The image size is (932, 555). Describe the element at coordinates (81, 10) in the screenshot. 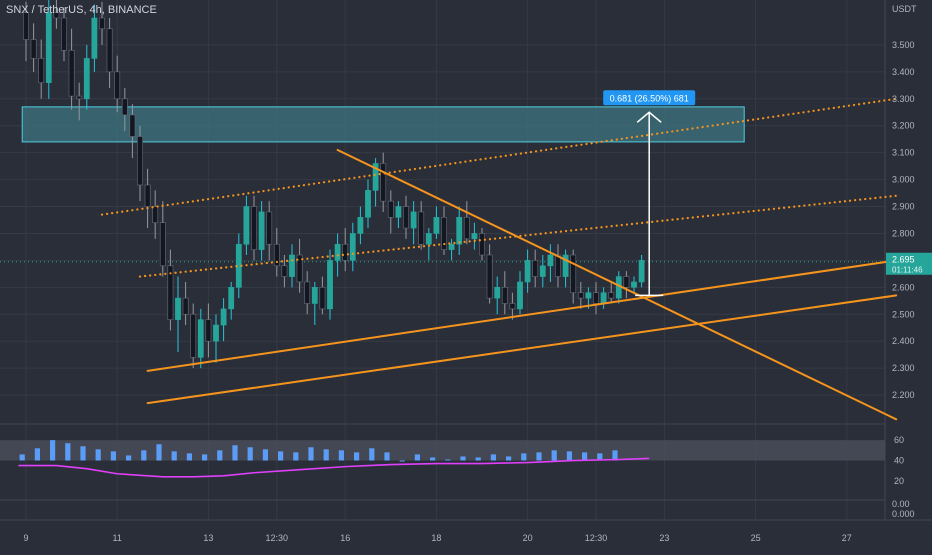

I see `symbol-title: SNX / TetherUS, 4h, BINANCE` at that location.